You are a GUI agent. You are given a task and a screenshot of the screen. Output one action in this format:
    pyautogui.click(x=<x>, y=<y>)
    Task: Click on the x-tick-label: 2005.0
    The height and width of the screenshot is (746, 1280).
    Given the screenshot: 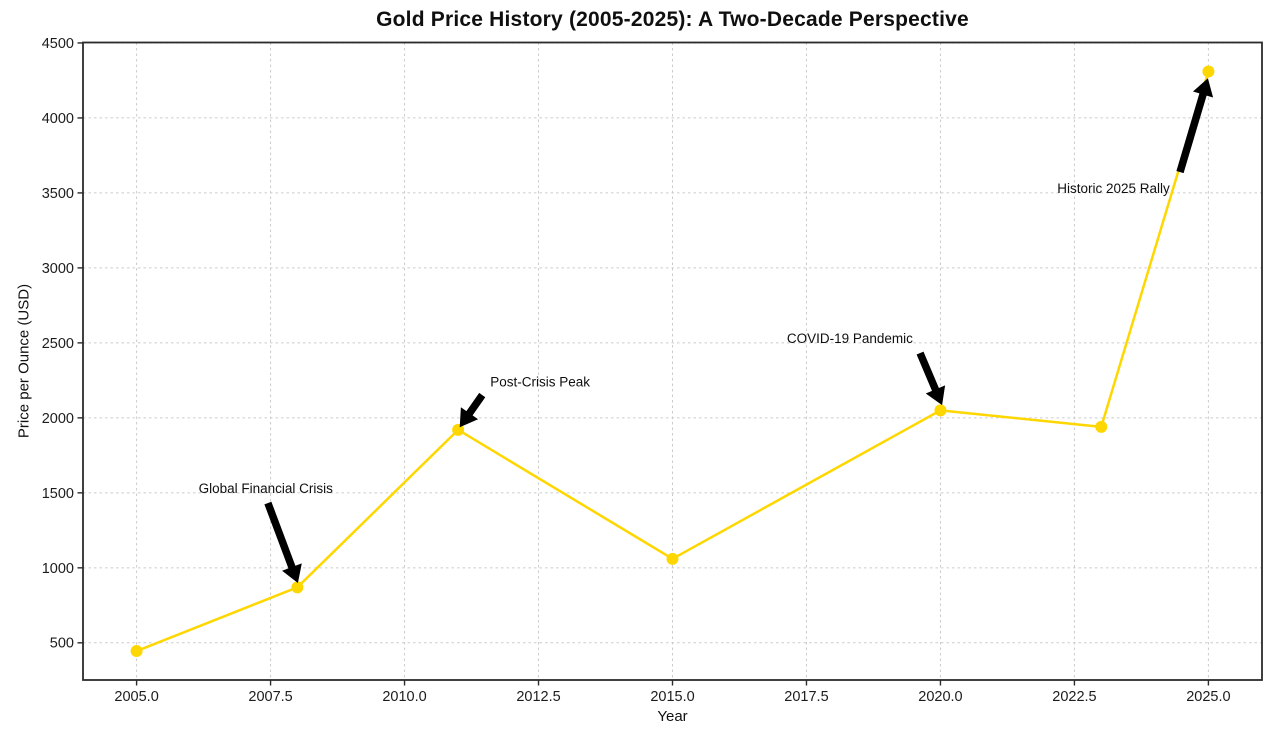 What is the action you would take?
    pyautogui.click(x=136, y=697)
    